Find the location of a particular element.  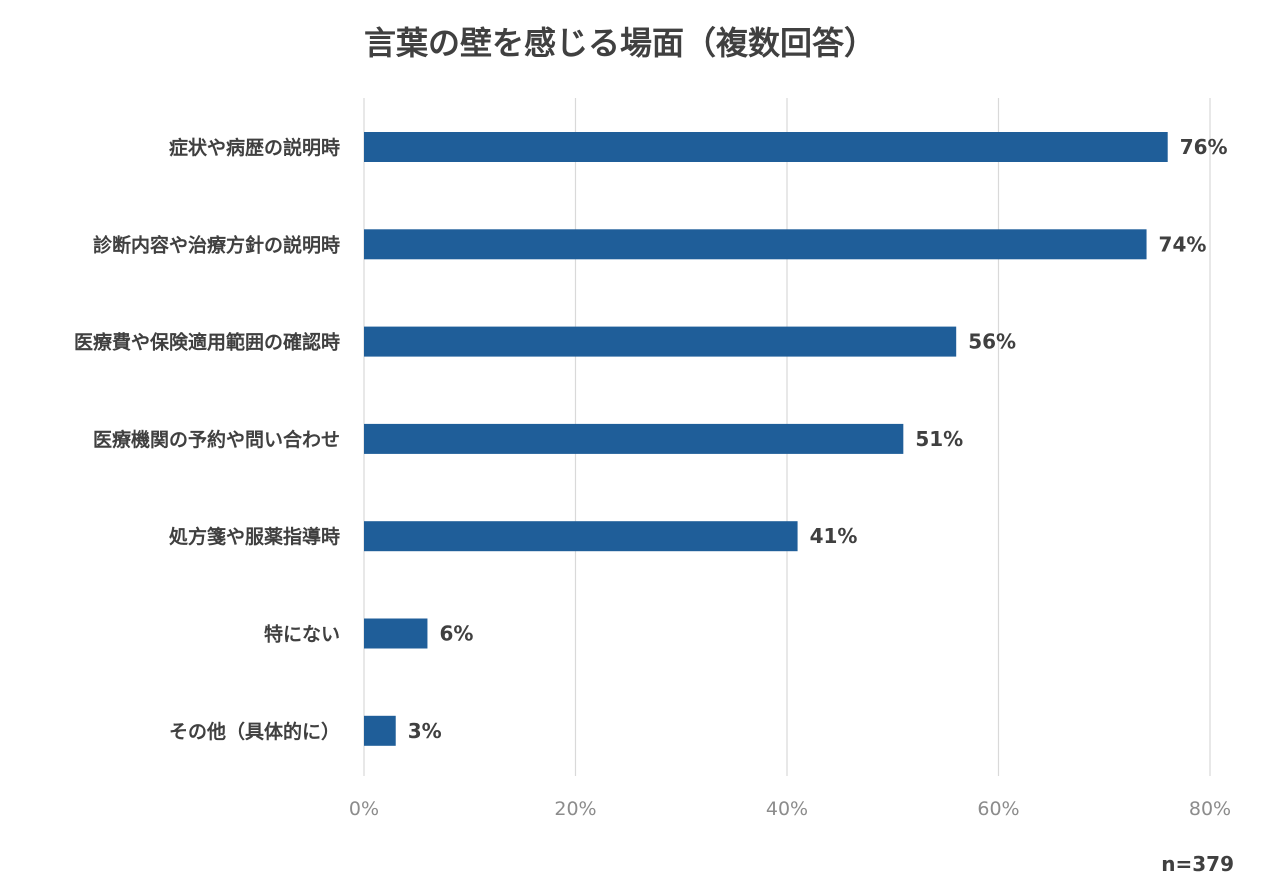

value-label: 76% is located at coordinates (1204, 147).